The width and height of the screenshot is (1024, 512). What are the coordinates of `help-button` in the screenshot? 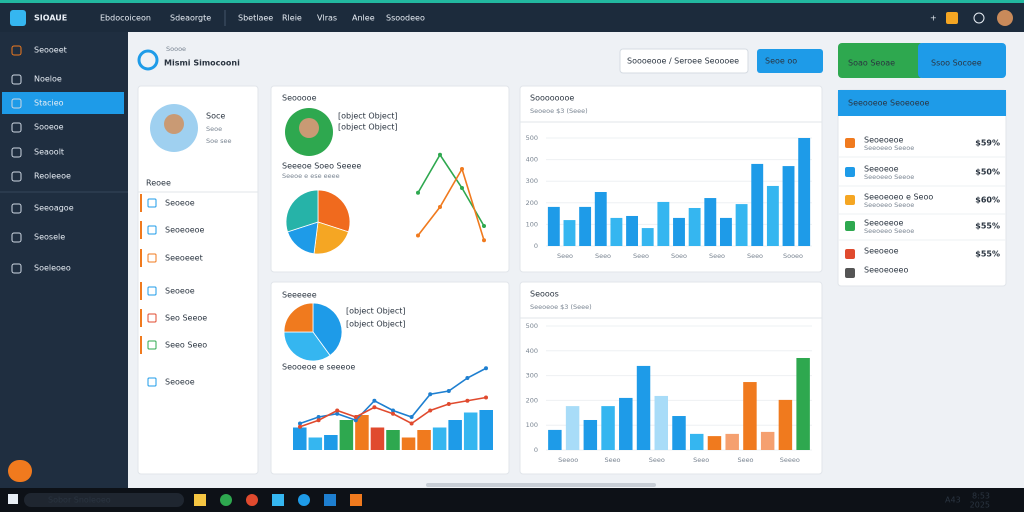 It's located at (20, 471).